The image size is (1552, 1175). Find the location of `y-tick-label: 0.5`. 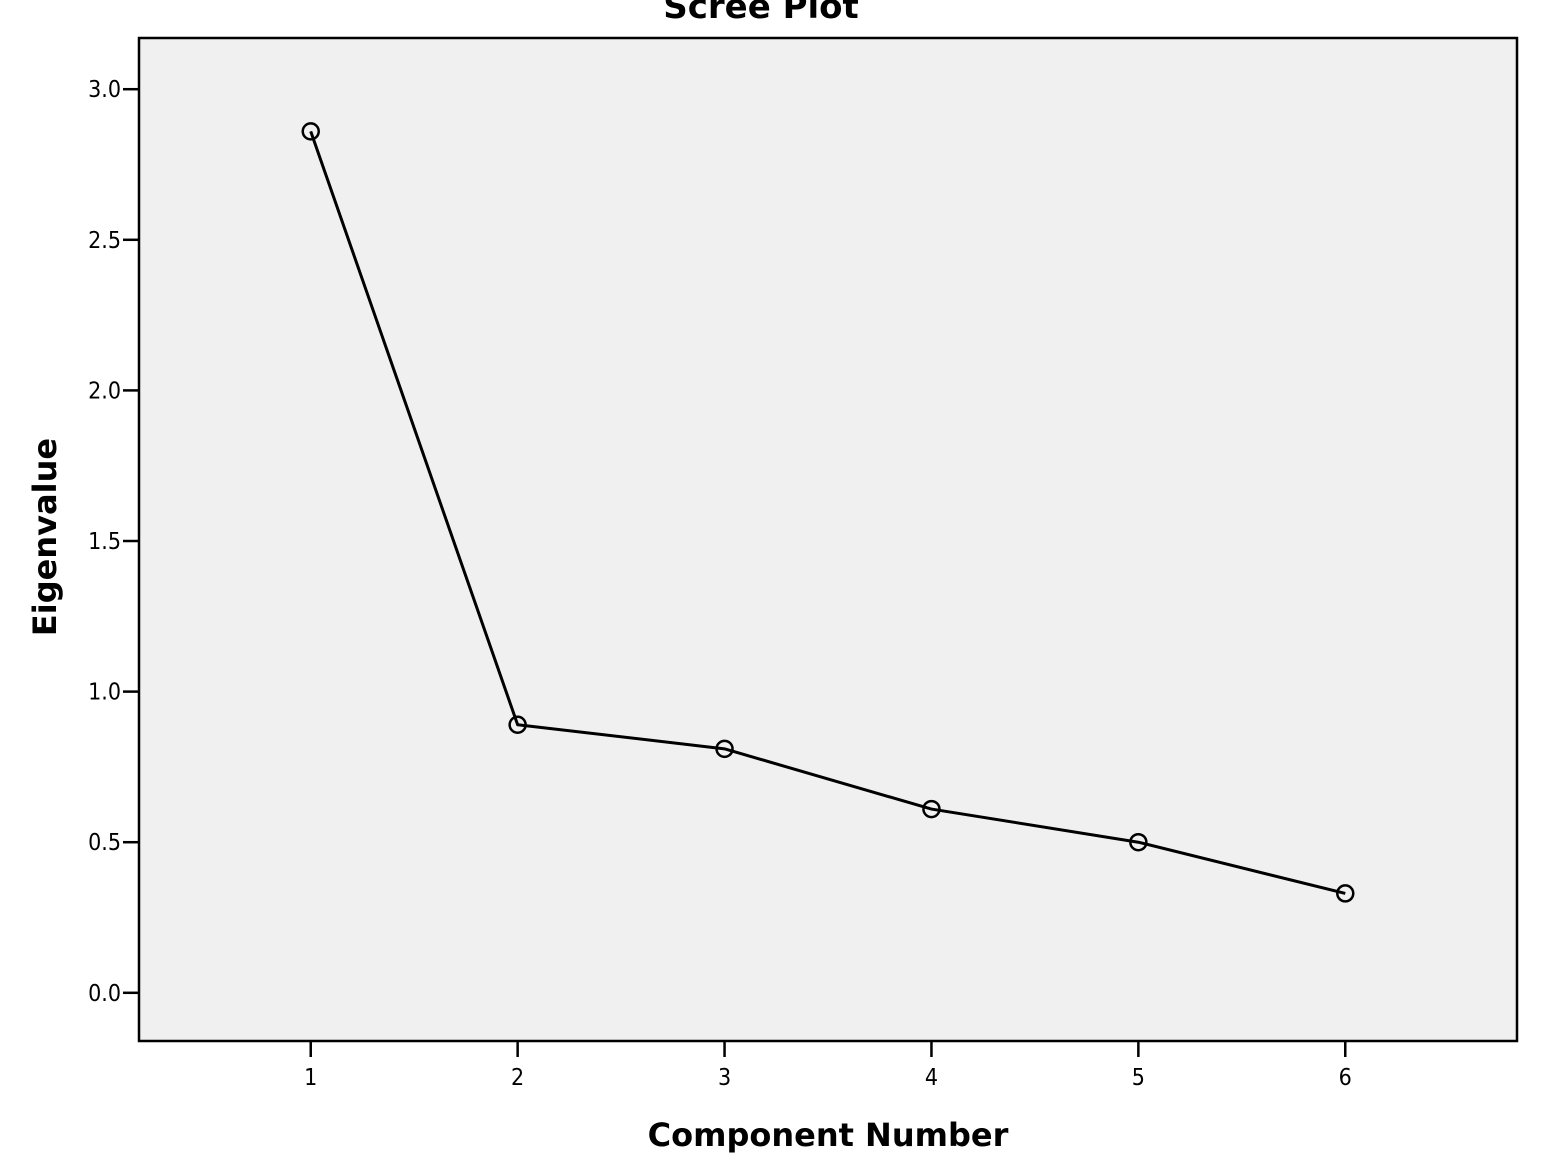

y-tick-label: 0.5 is located at coordinates (104, 843).